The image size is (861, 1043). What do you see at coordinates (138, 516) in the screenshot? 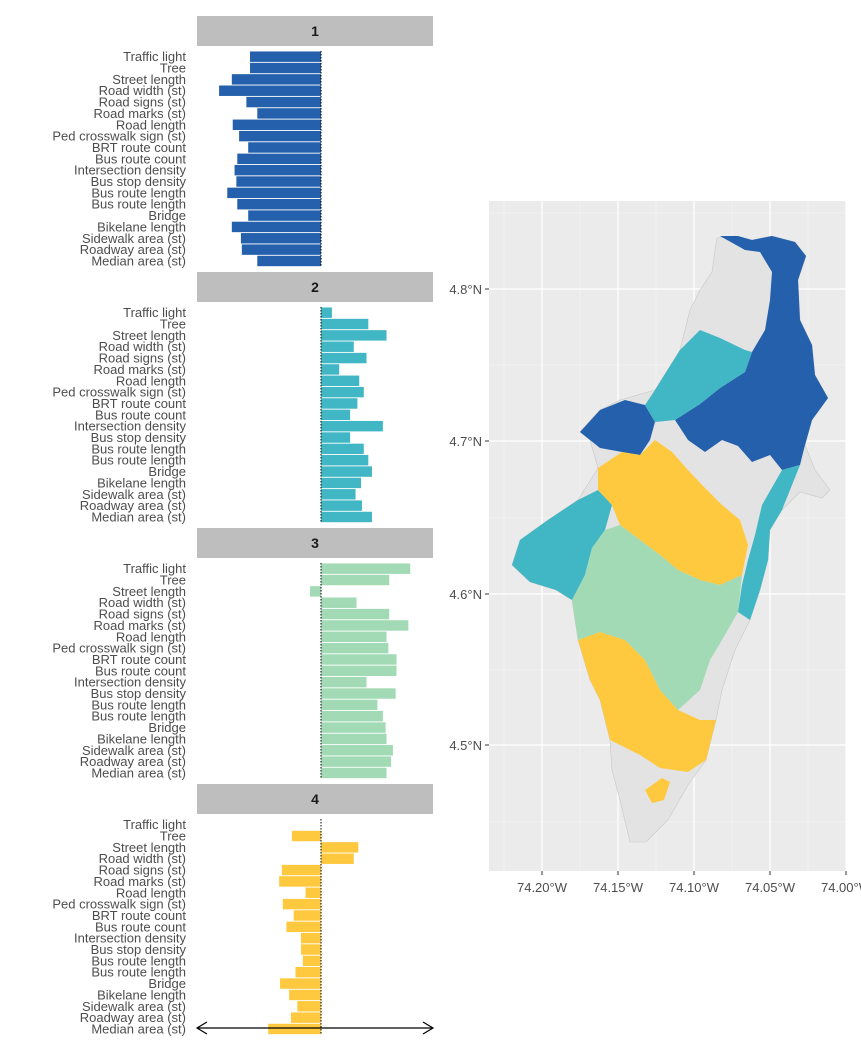
I see `category-label: Median area (st)` at bounding box center [138, 516].